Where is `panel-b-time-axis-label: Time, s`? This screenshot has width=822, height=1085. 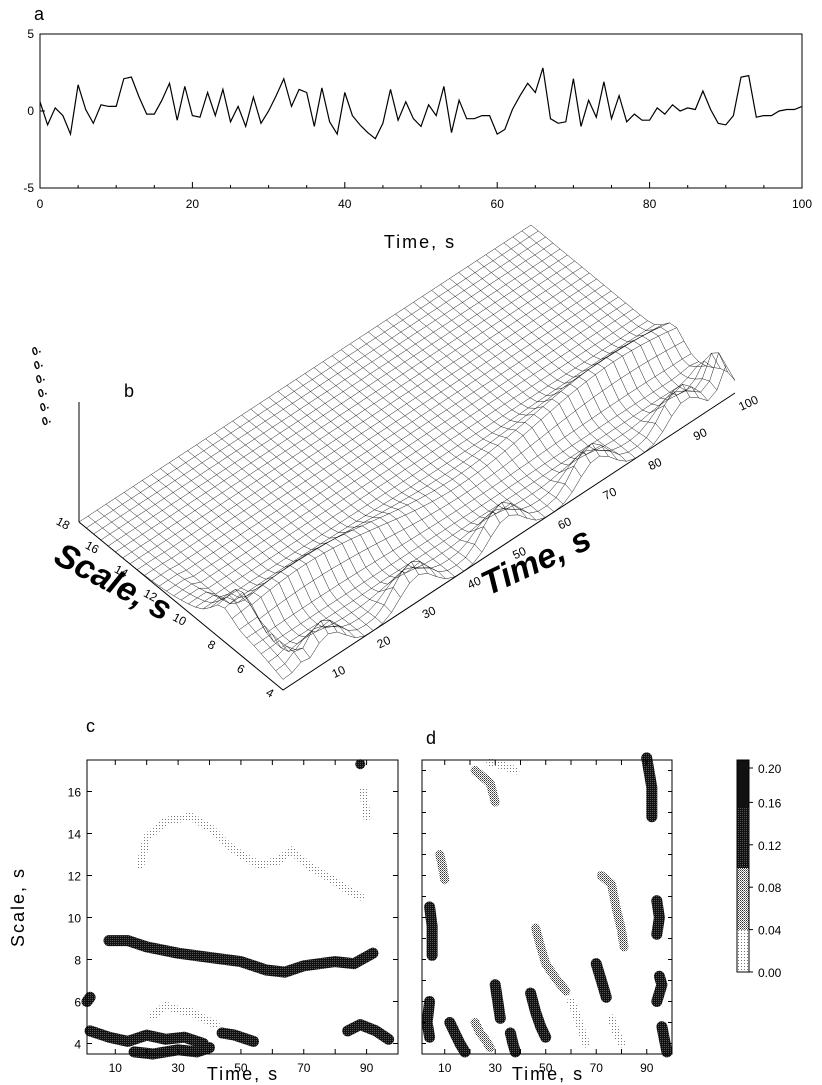
panel-b-time-axis-label: Time, s is located at coordinates (536, 562).